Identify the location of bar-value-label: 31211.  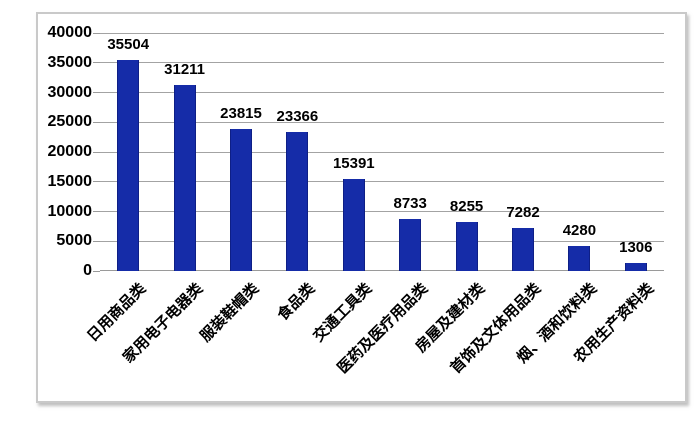
(185, 69).